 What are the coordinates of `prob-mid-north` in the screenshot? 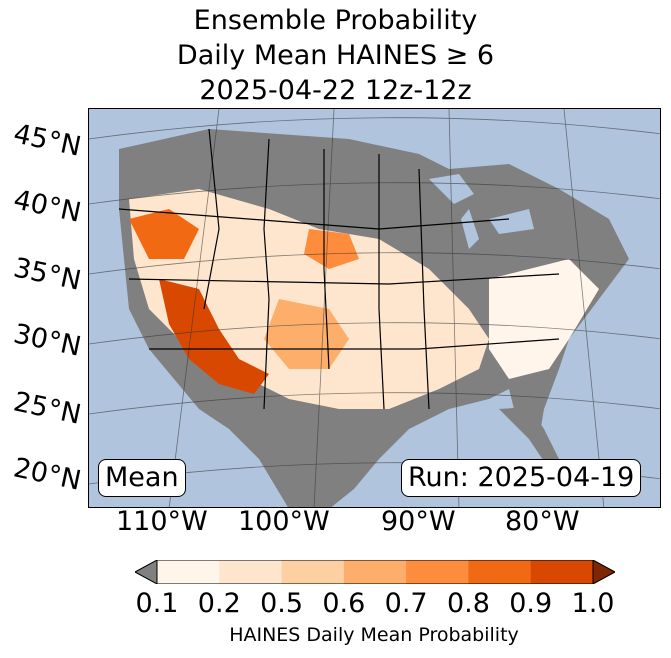 It's located at (331, 249).